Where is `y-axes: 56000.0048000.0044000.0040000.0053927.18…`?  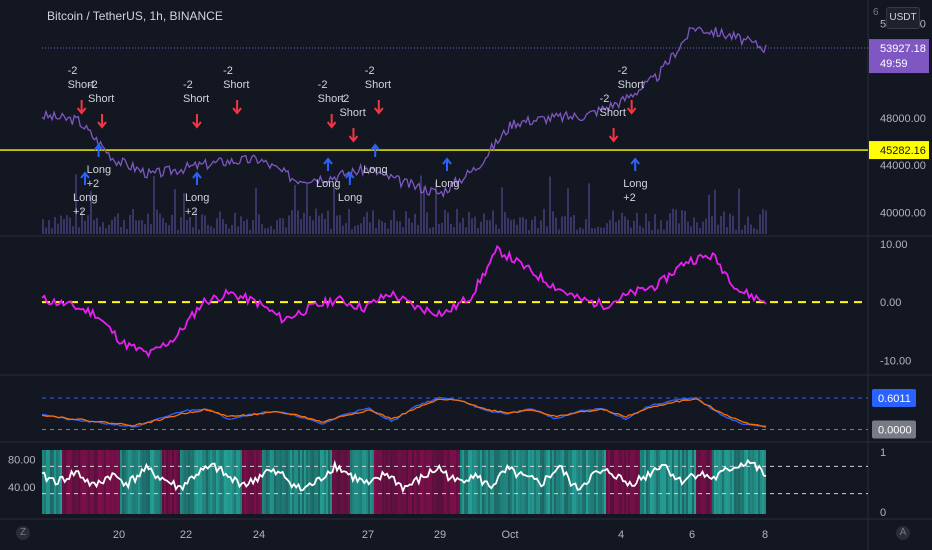 y-axes: 56000.0048000.0044000.0040000.0053927.18… is located at coordinates (899, 269).